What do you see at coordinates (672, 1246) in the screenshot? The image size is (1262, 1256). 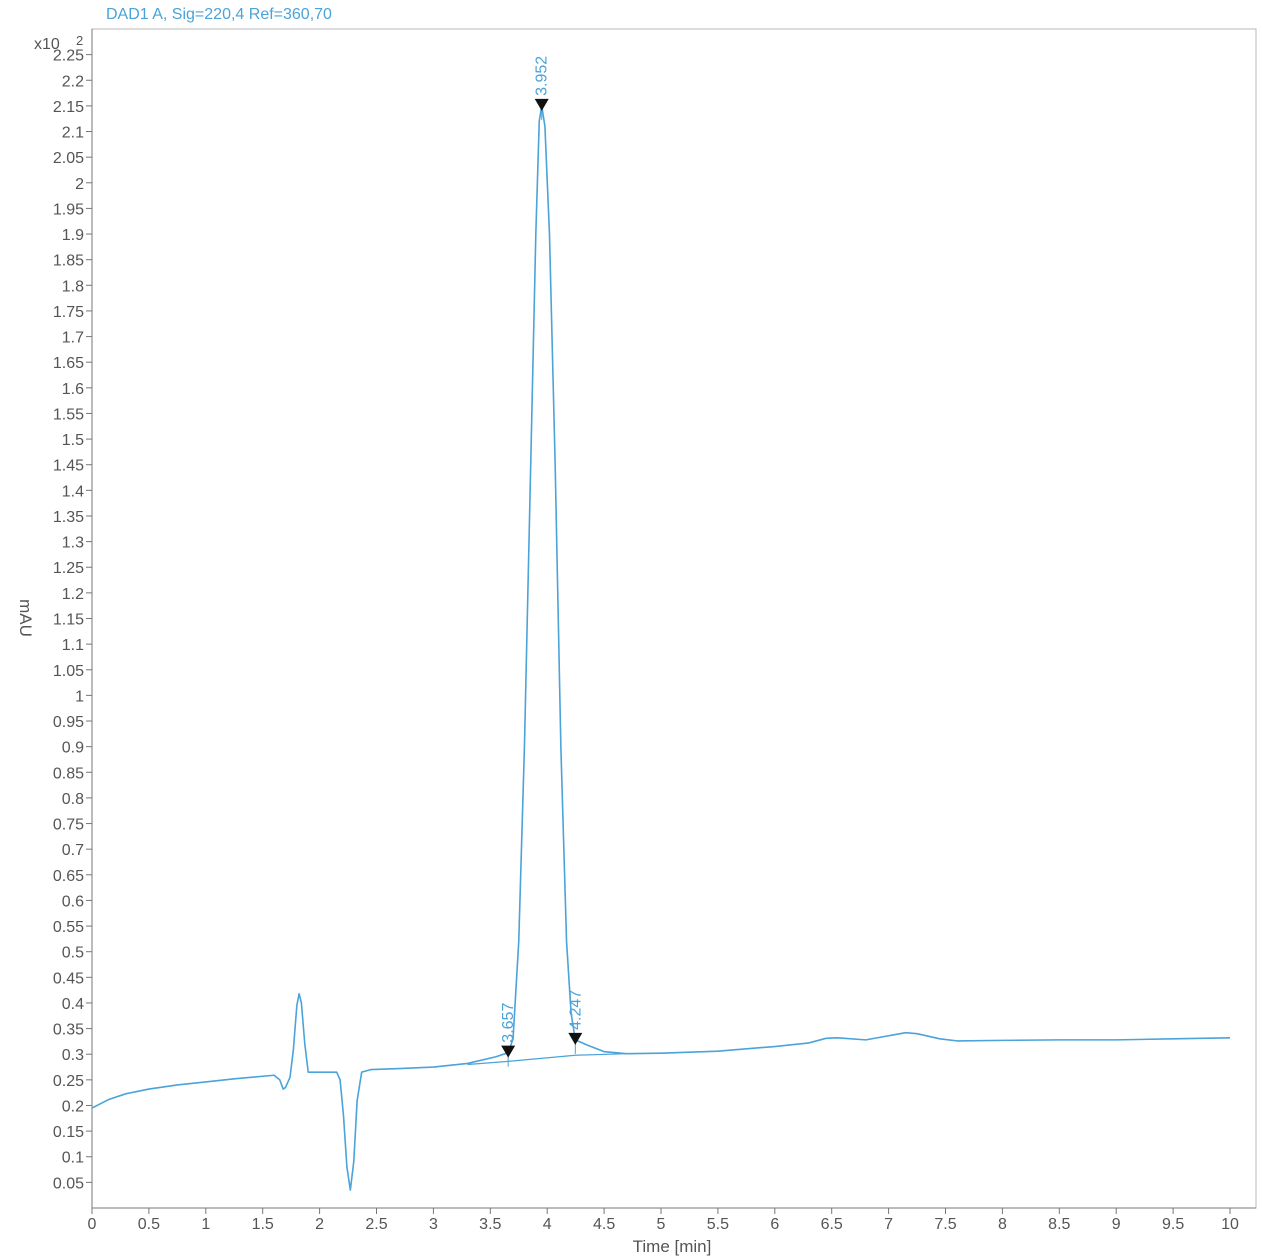 I see `x-axis-title: Time [min]` at bounding box center [672, 1246].